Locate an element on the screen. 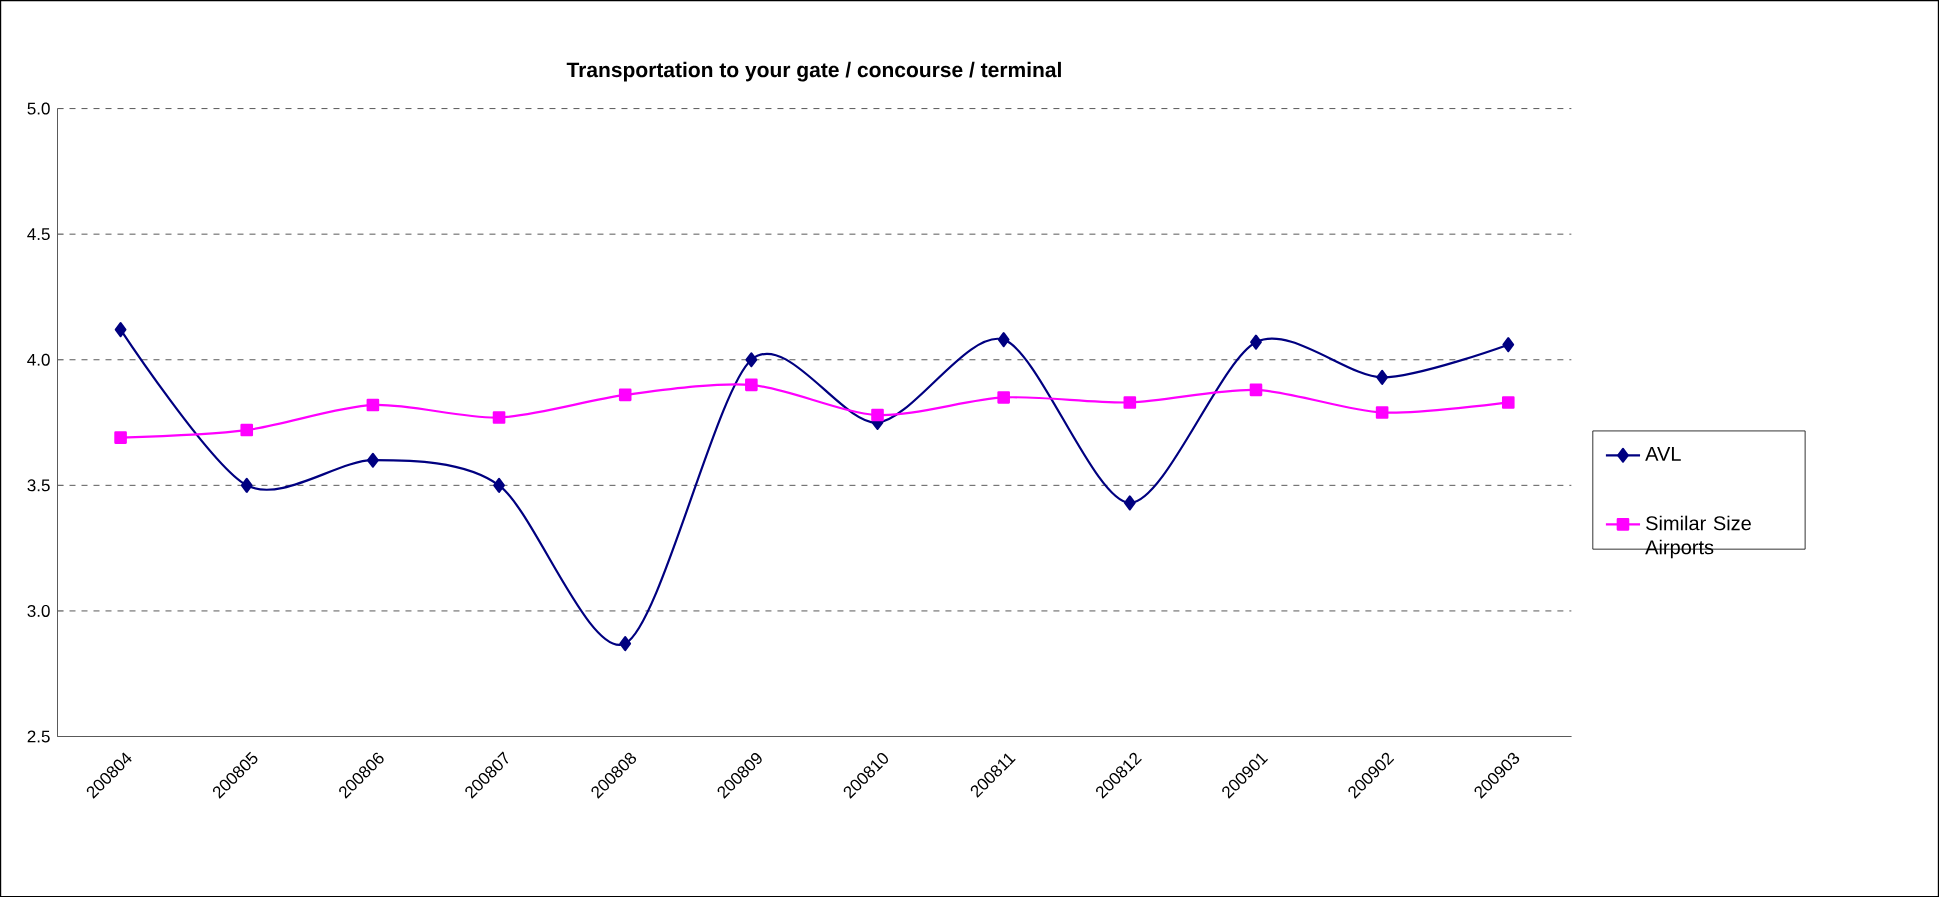  y-tick-label: 5.0 is located at coordinates (38, 108).